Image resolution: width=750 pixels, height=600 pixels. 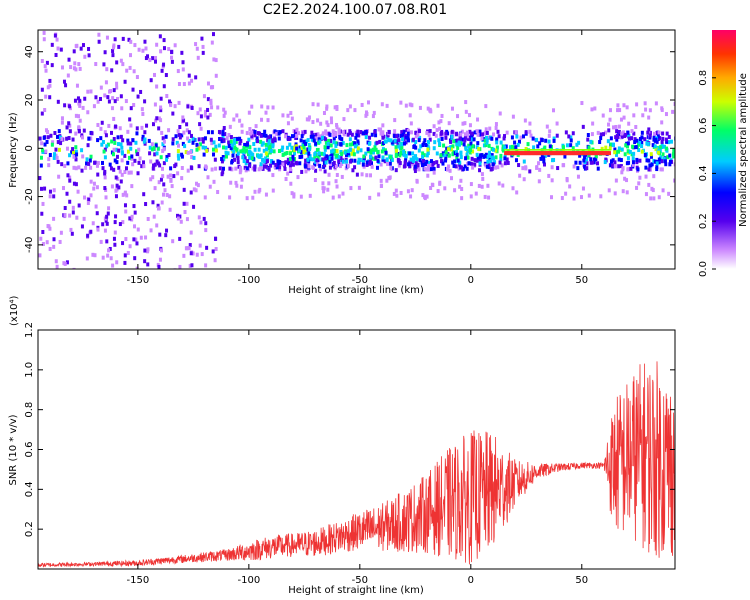 What do you see at coordinates (703, 269) in the screenshot?
I see `colorbar-tick-label: 0.0` at bounding box center [703, 269].